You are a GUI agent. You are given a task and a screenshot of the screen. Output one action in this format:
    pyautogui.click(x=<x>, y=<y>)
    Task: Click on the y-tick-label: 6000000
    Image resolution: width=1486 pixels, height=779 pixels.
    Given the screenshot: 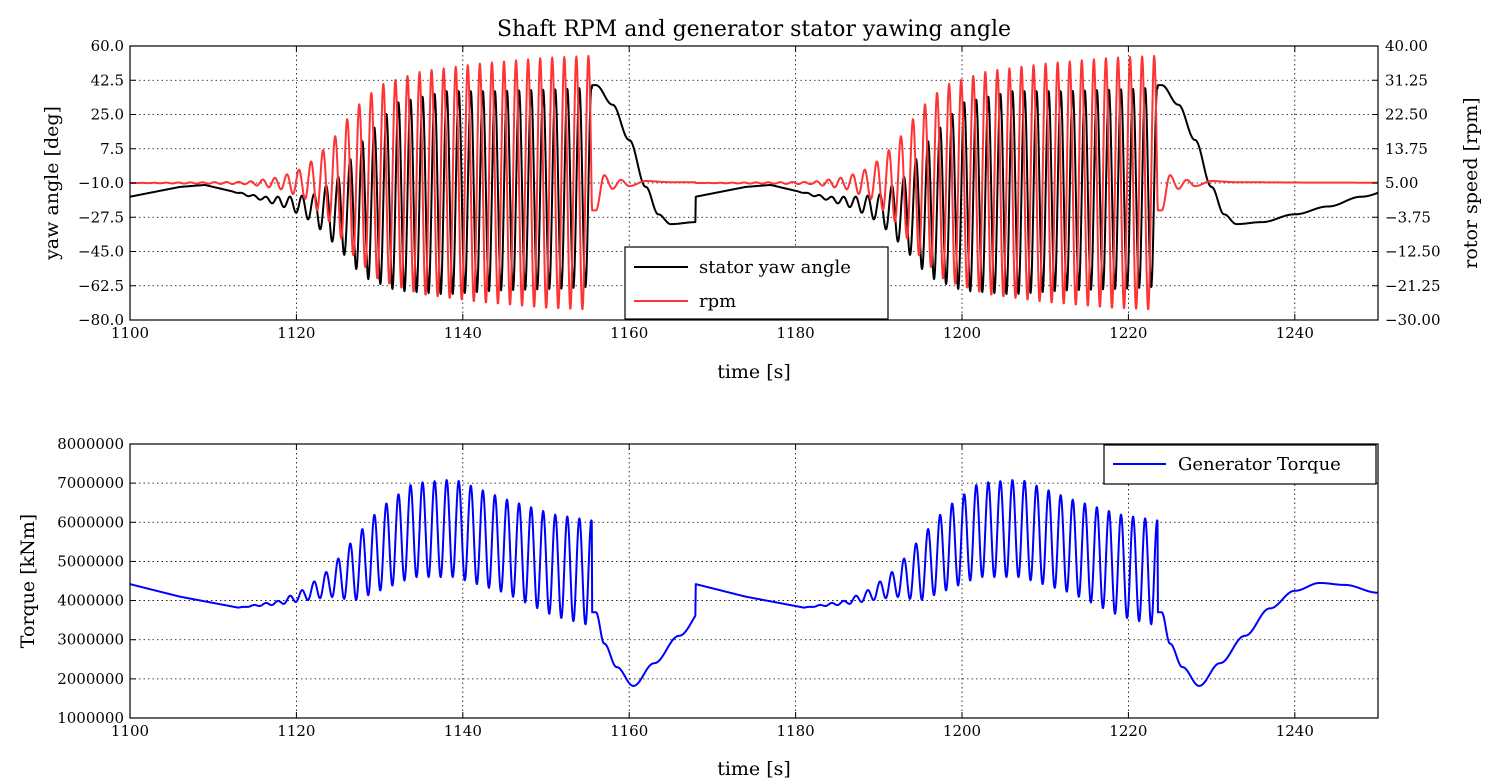 What is the action you would take?
    pyautogui.click(x=90, y=522)
    